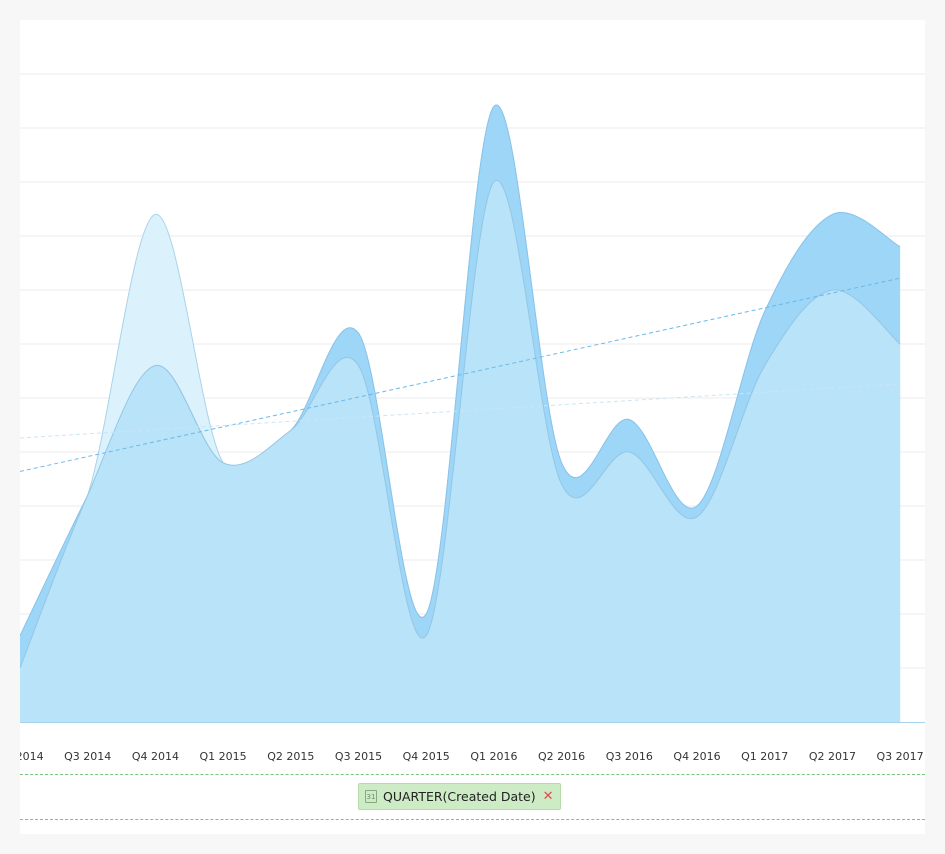 Image resolution: width=945 pixels, height=854 pixels. I want to click on x-tick-label: Q3 2016, so click(629, 756).